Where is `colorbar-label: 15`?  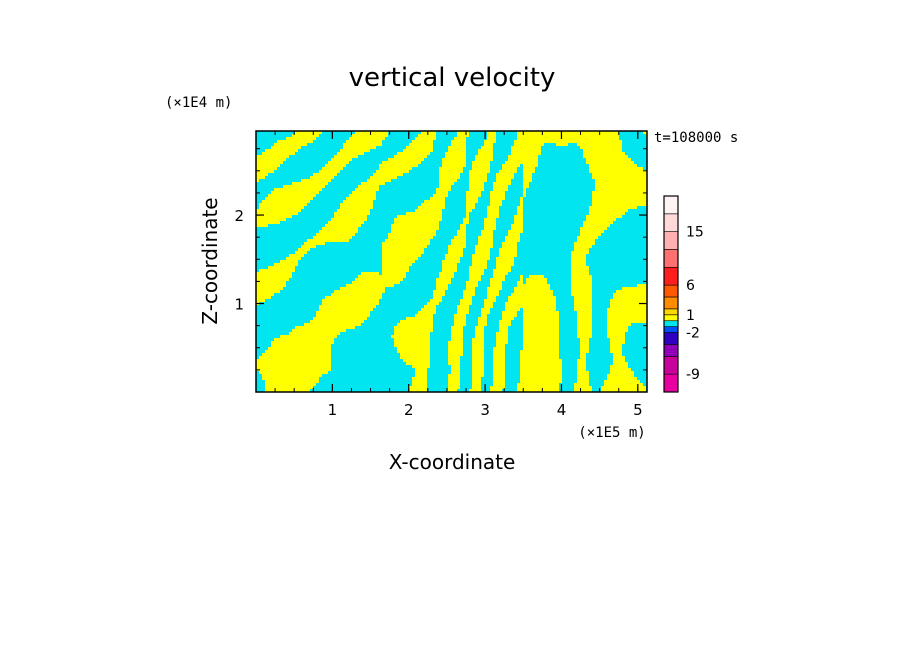
colorbar-label: 15 is located at coordinates (695, 233).